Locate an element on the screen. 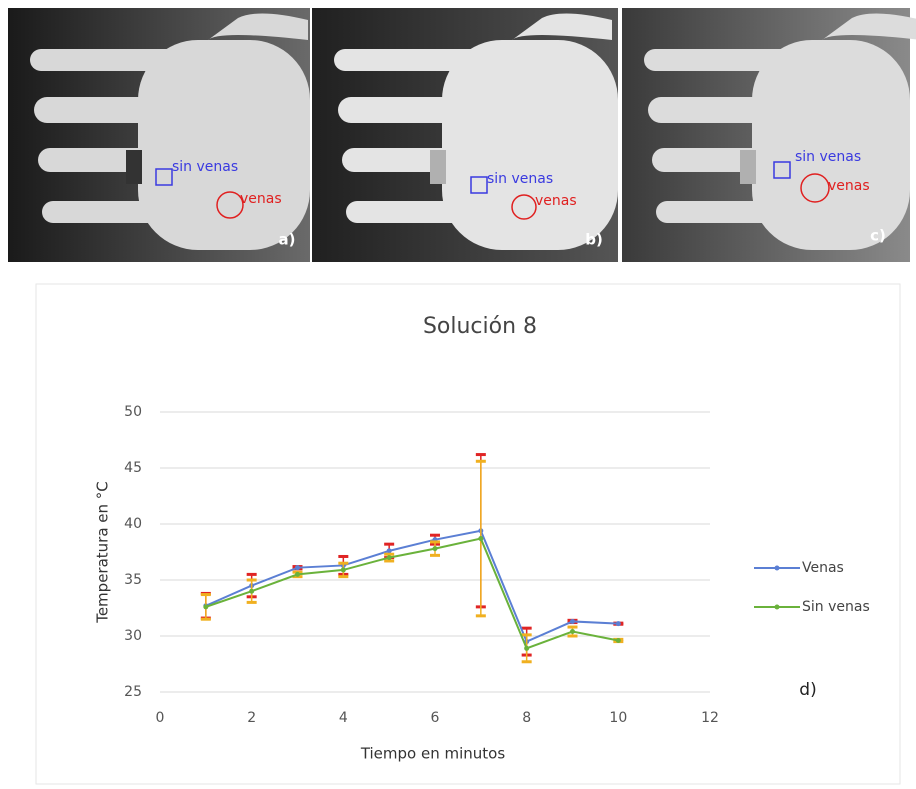 The image size is (916, 789). panel-label: d) is located at coordinates (807, 690).